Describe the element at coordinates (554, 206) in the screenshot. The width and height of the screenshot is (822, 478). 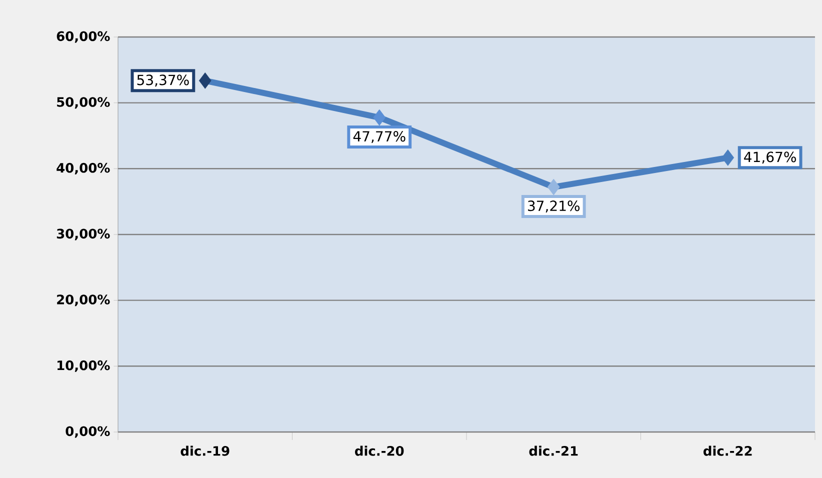
I see `data-label: 37,21%` at that location.